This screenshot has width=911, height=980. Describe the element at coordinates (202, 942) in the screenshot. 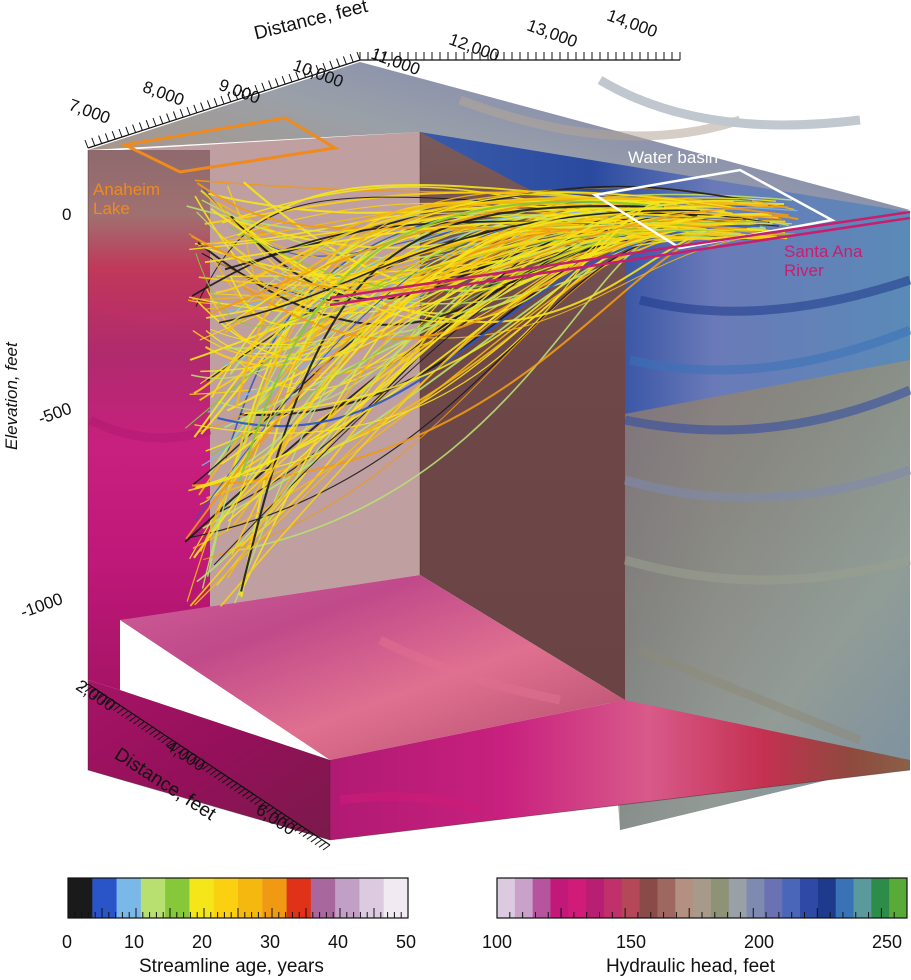

I see `age-tick-20: 20` at that location.